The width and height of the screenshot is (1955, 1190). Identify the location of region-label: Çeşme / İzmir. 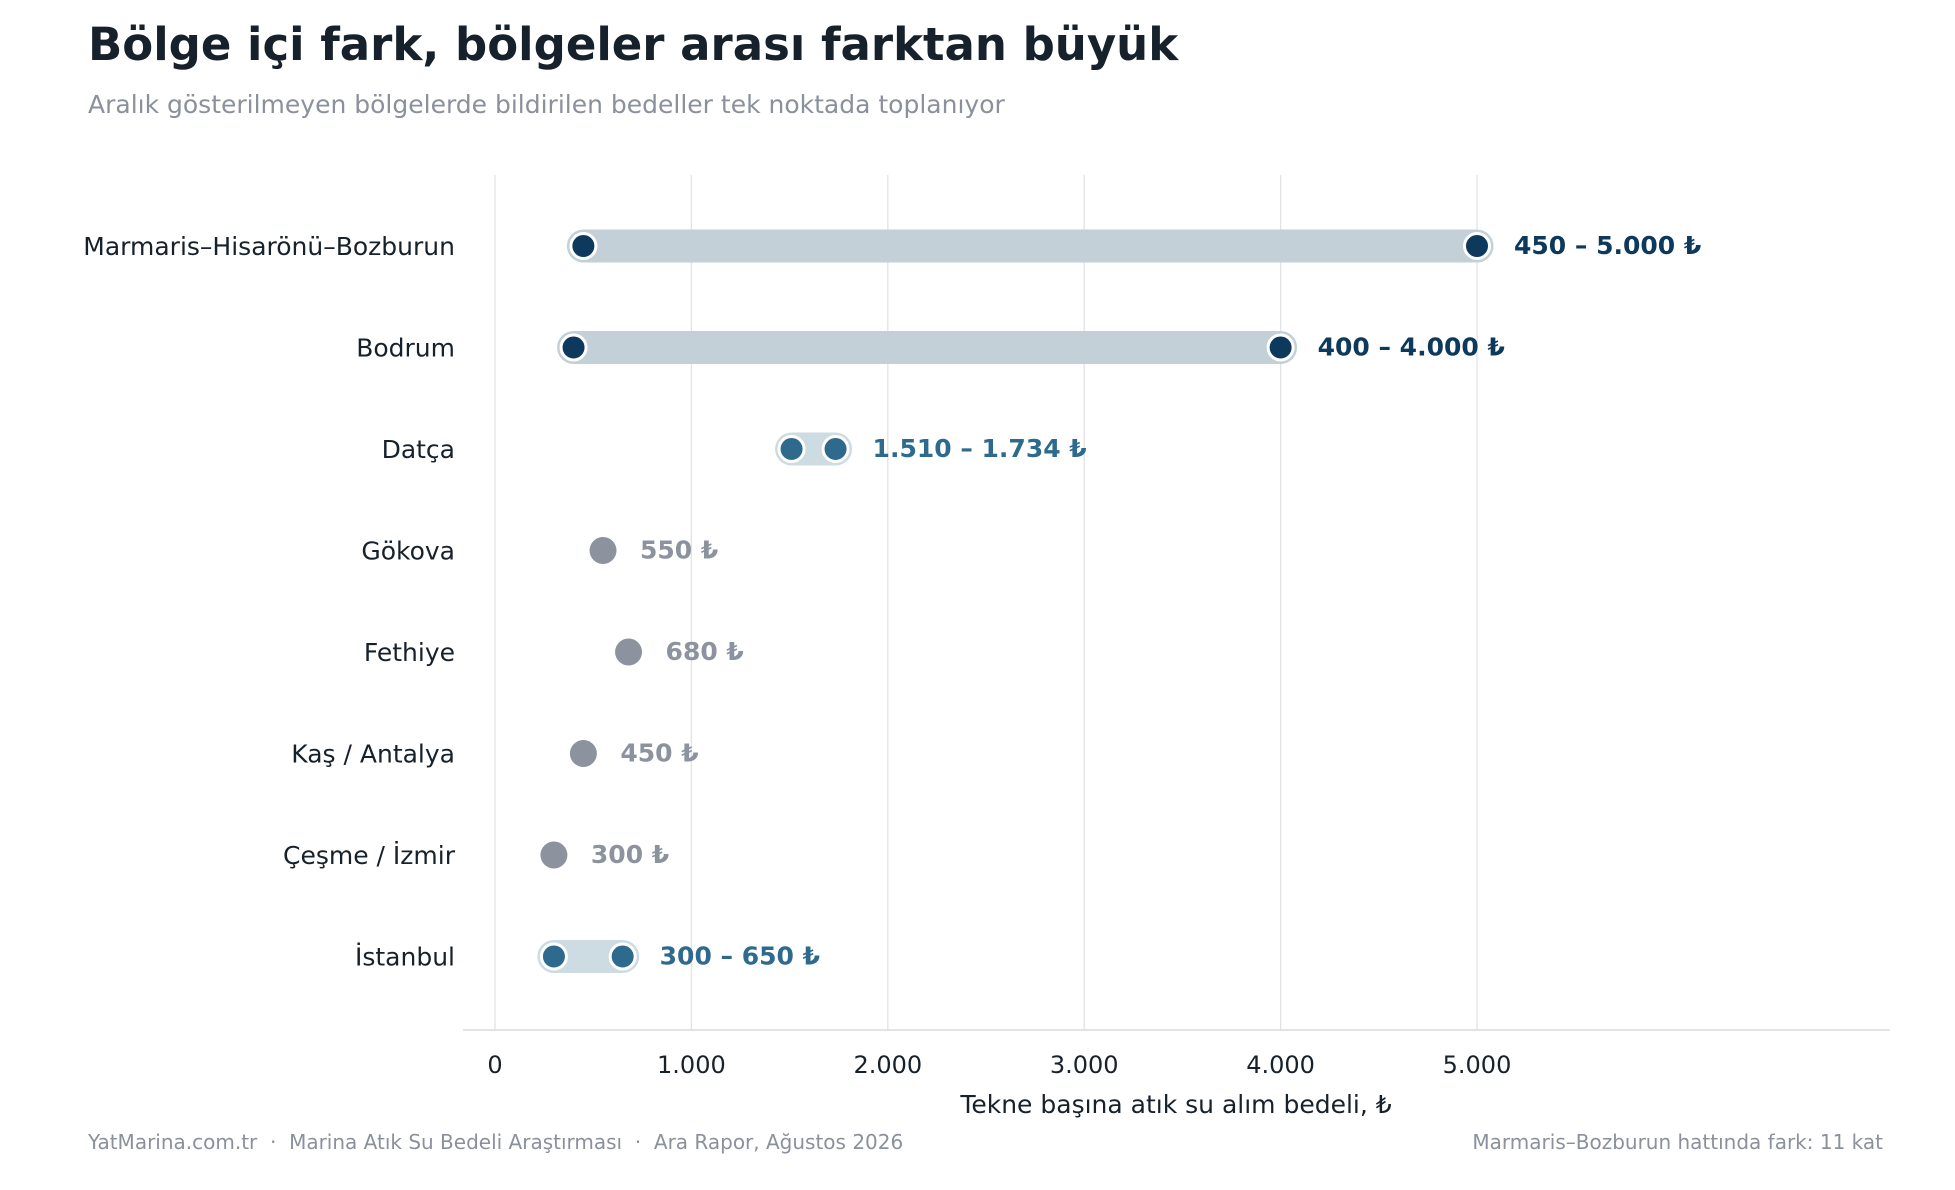
(369, 855).